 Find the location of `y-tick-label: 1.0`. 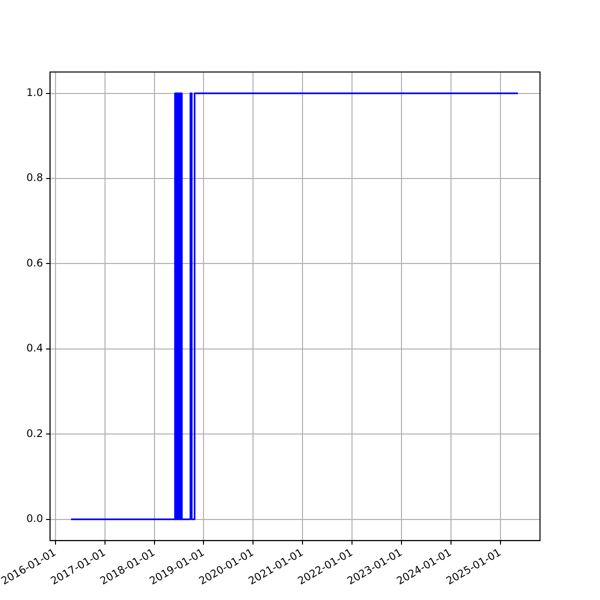

y-tick-label: 1.0 is located at coordinates (35, 93).